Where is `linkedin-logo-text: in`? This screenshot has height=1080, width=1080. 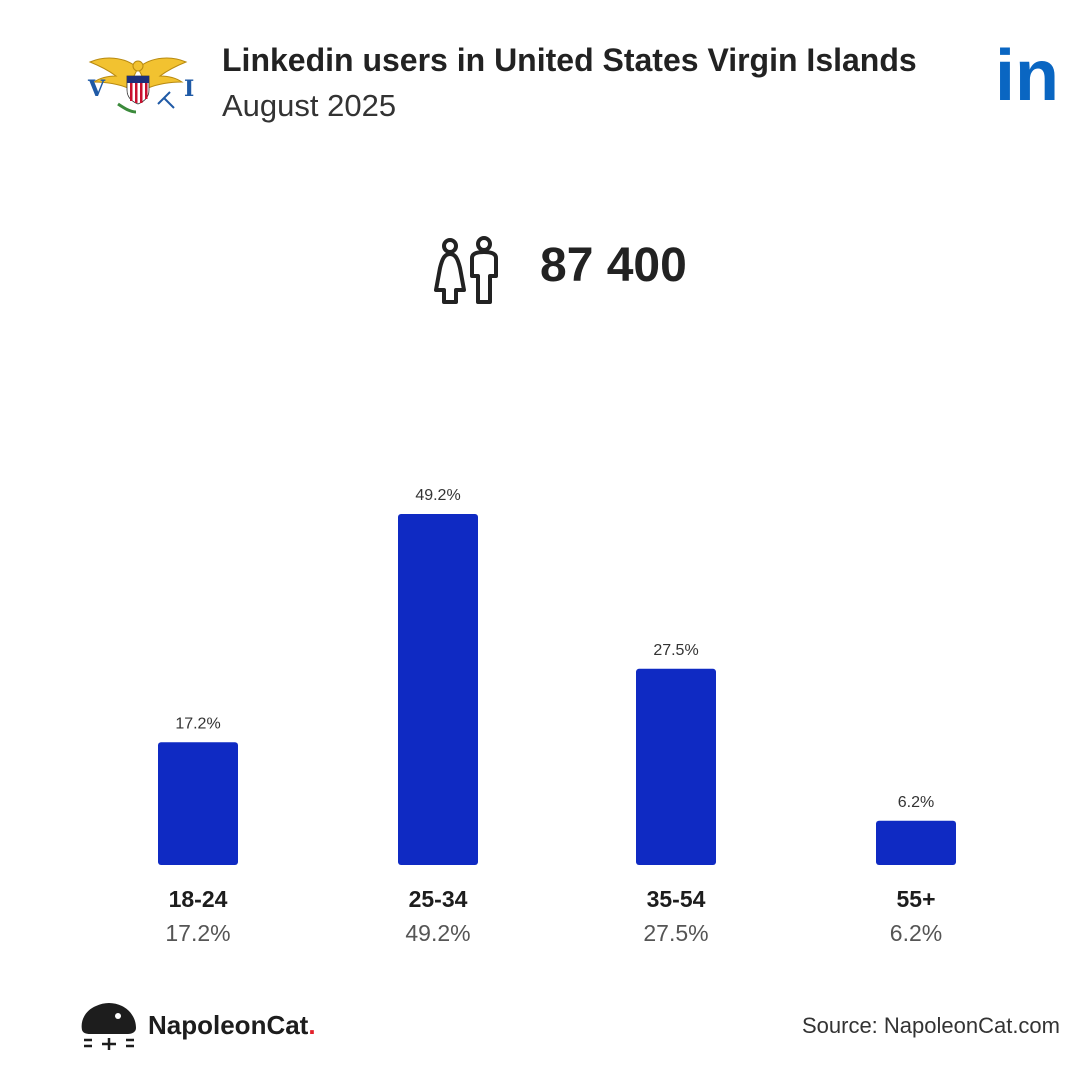
linkedin-logo-text: in is located at coordinates (1027, 73).